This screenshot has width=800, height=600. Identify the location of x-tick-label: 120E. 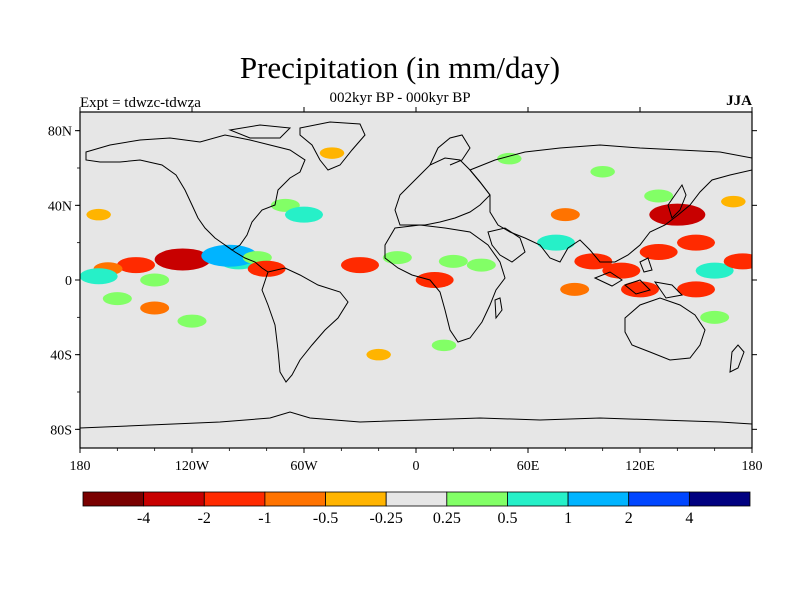
(640, 466).